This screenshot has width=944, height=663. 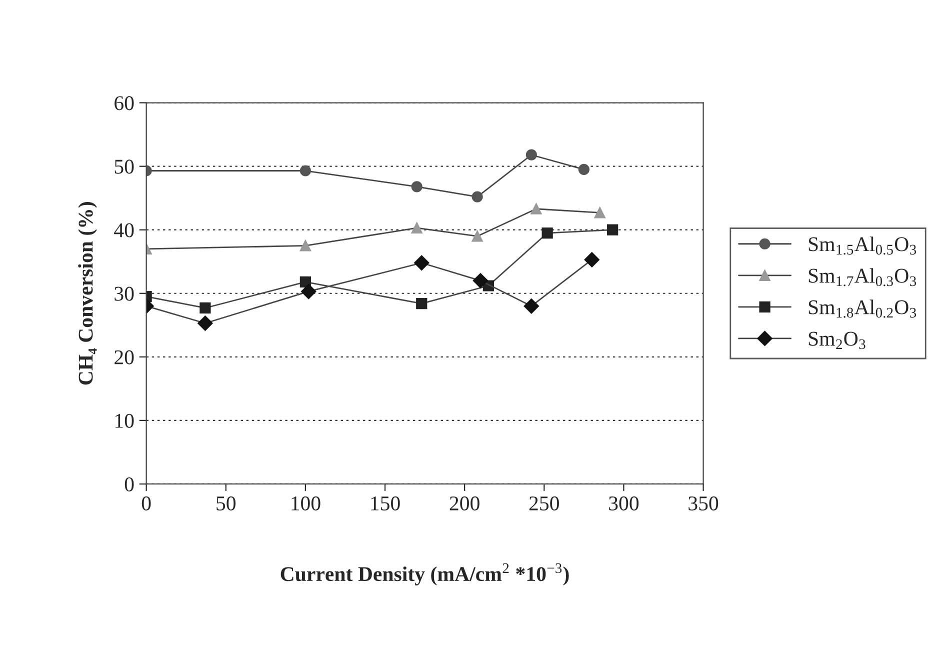 What do you see at coordinates (465, 503) in the screenshot?
I see `x-tick-label: 200` at bounding box center [465, 503].